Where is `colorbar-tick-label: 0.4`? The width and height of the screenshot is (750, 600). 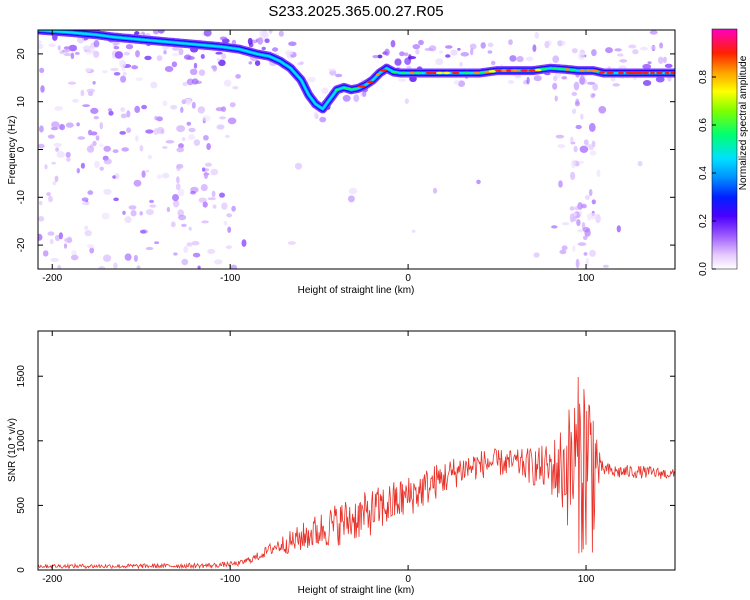 colorbar-tick-label: 0.4 is located at coordinates (703, 173).